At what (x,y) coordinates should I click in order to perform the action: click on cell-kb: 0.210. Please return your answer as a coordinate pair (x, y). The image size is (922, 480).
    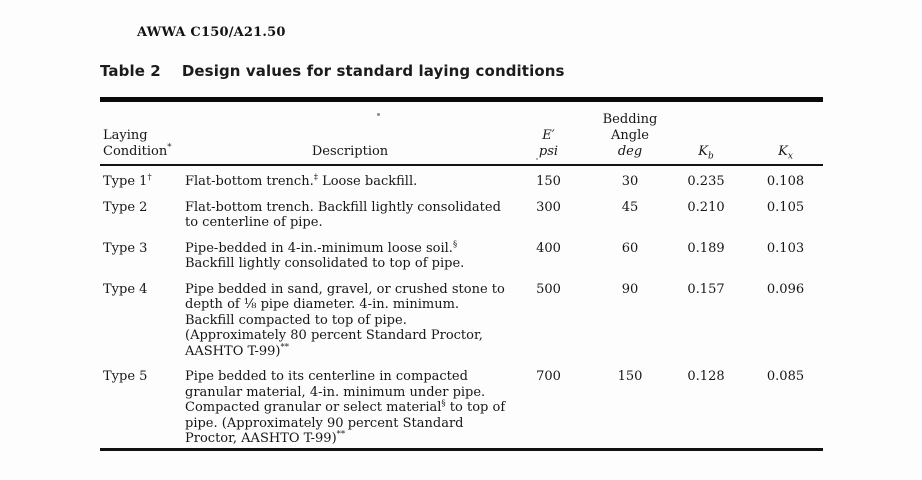
    Looking at the image, I should click on (706, 207).